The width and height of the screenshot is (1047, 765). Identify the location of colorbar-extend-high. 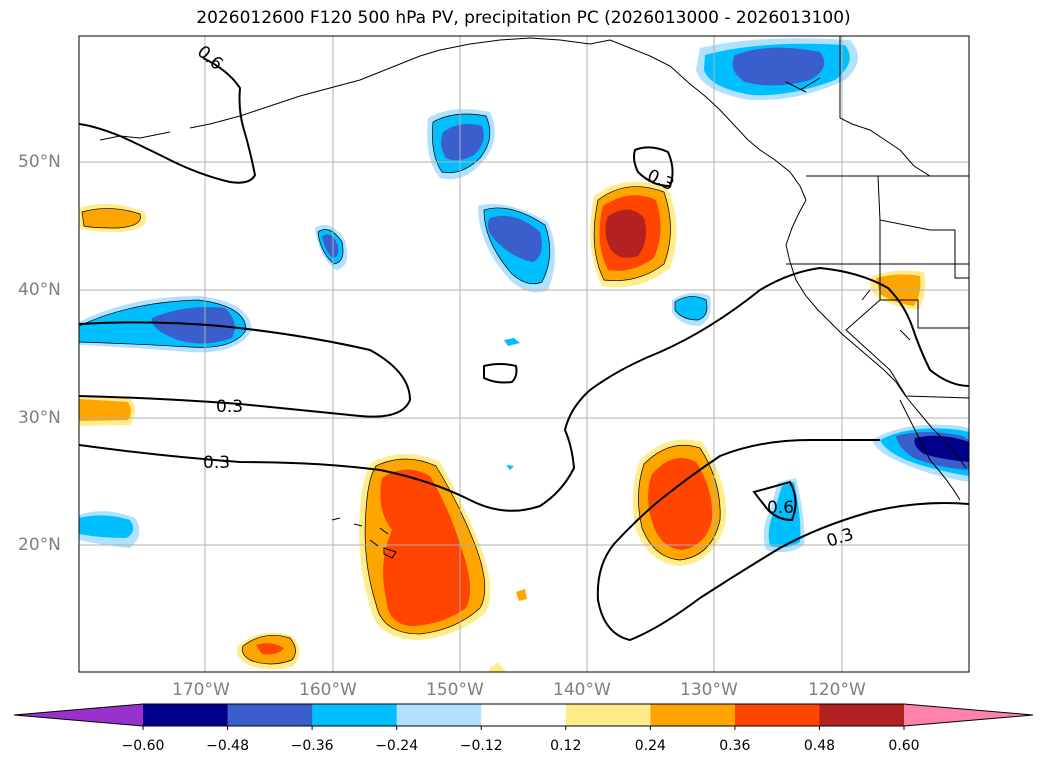
(968, 715).